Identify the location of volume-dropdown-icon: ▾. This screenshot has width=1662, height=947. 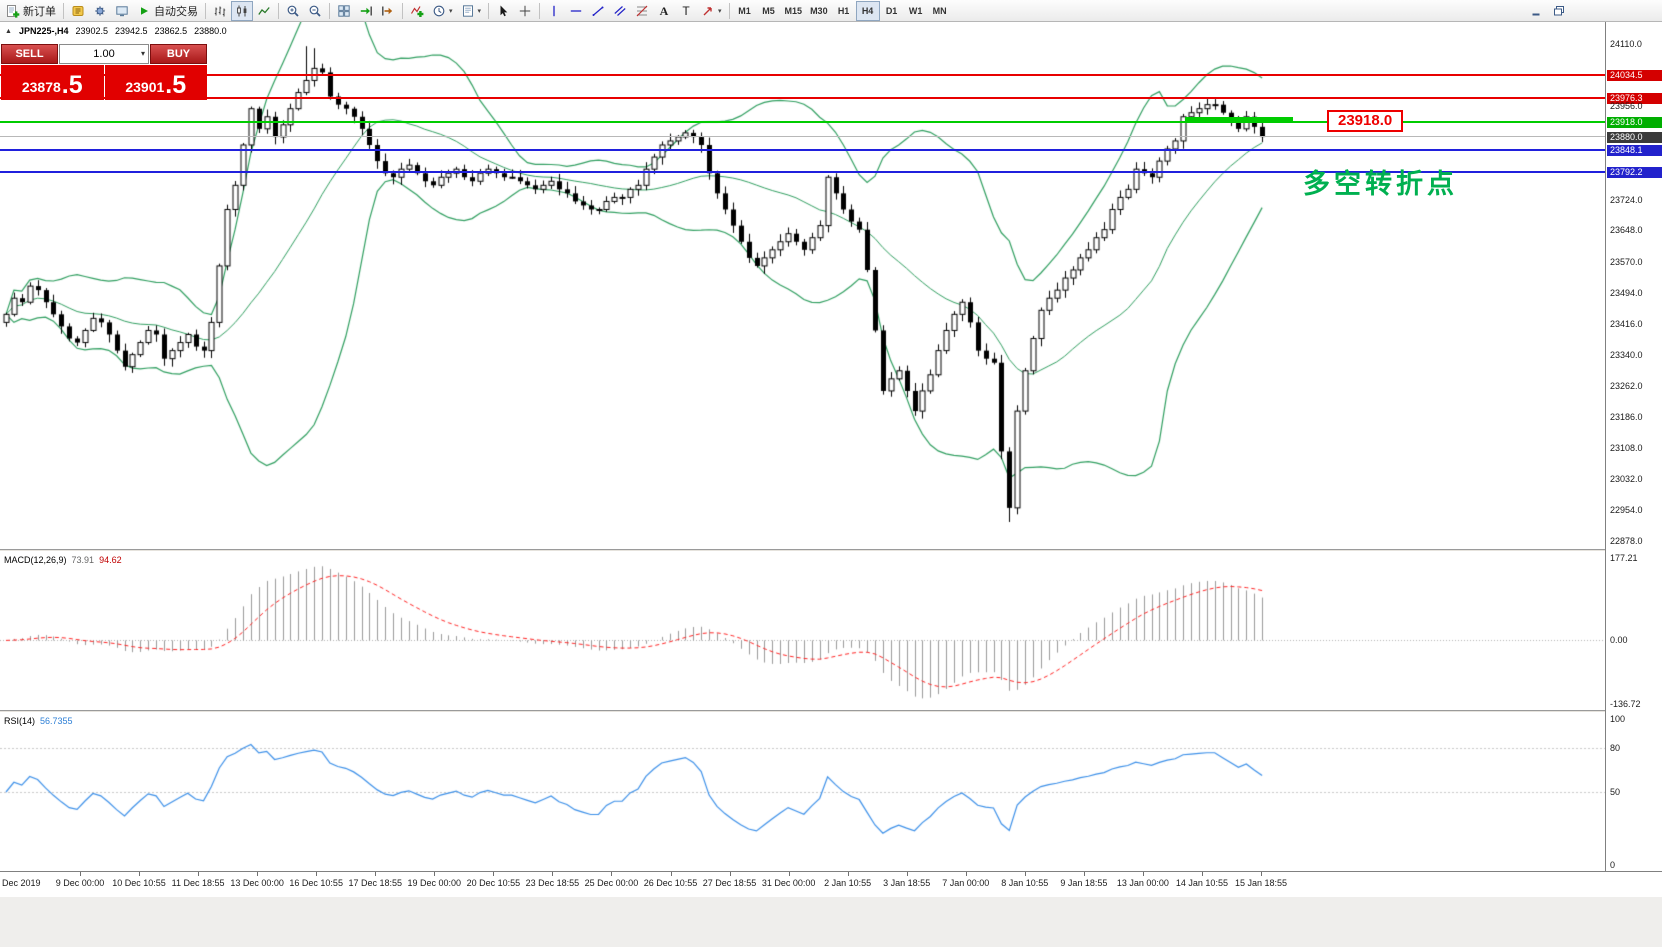
(142, 53).